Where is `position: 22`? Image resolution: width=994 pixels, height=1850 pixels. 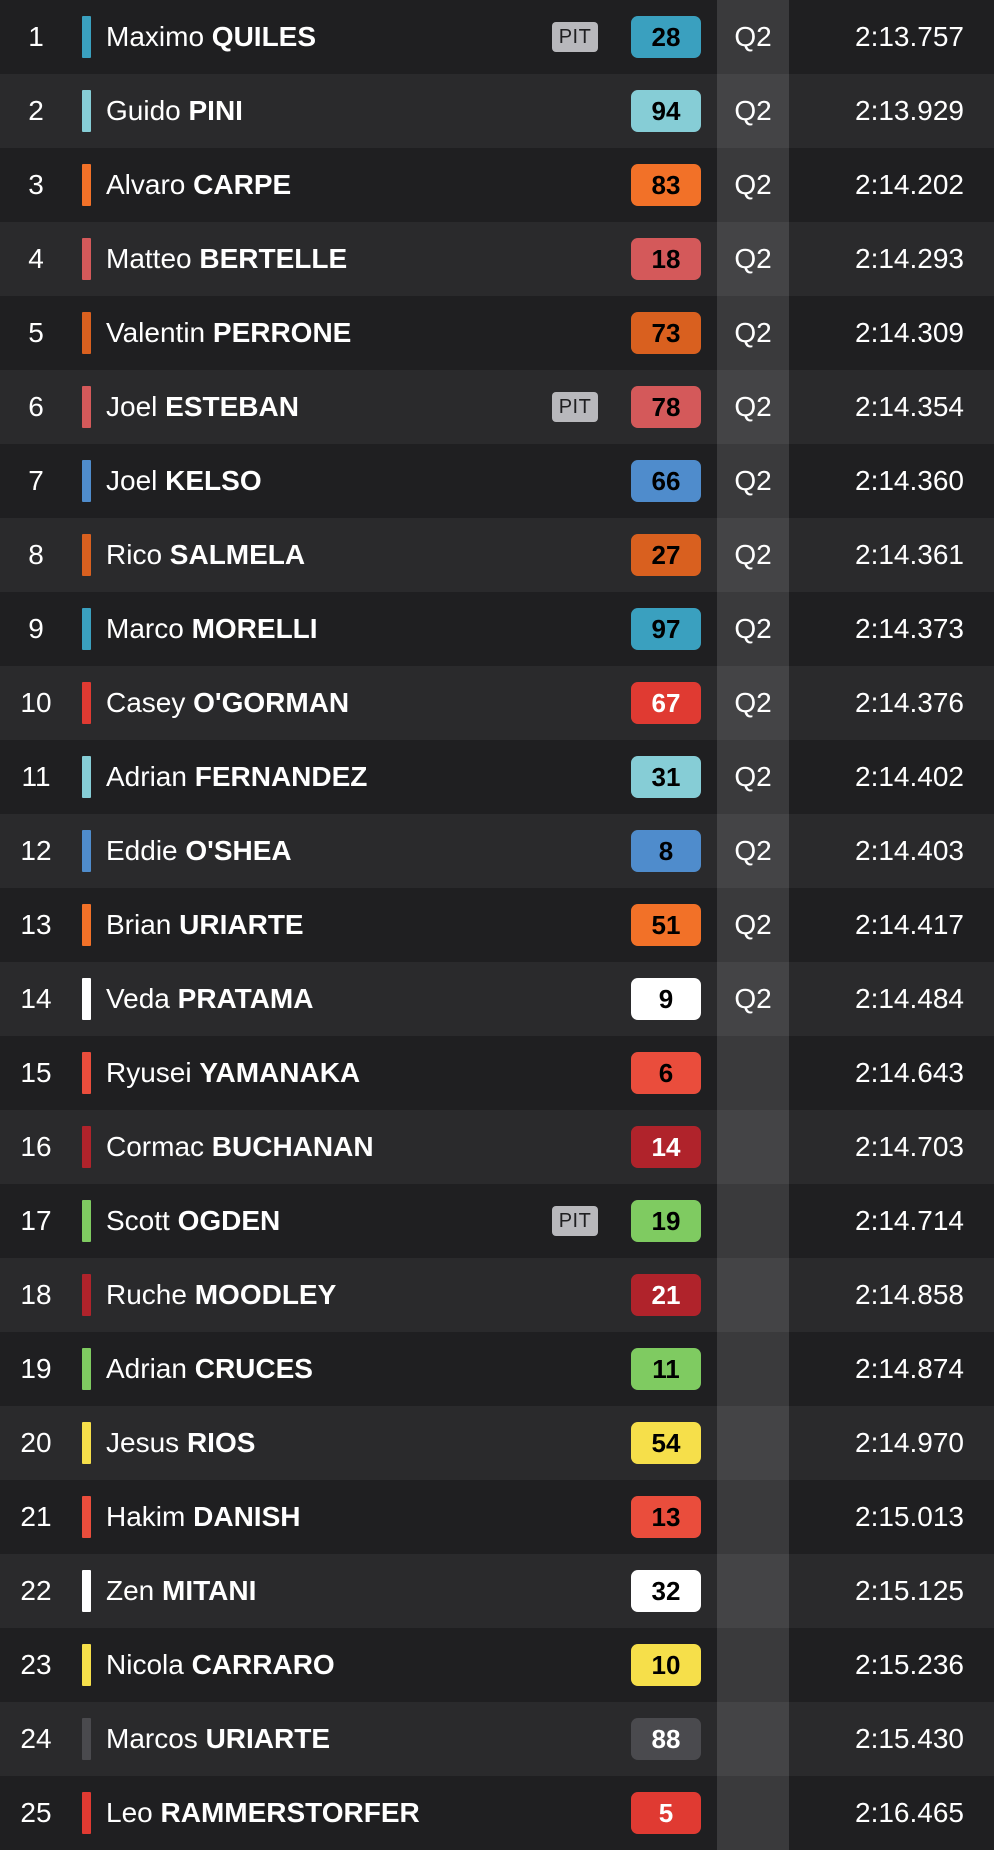
position: 22 is located at coordinates (36, 1590).